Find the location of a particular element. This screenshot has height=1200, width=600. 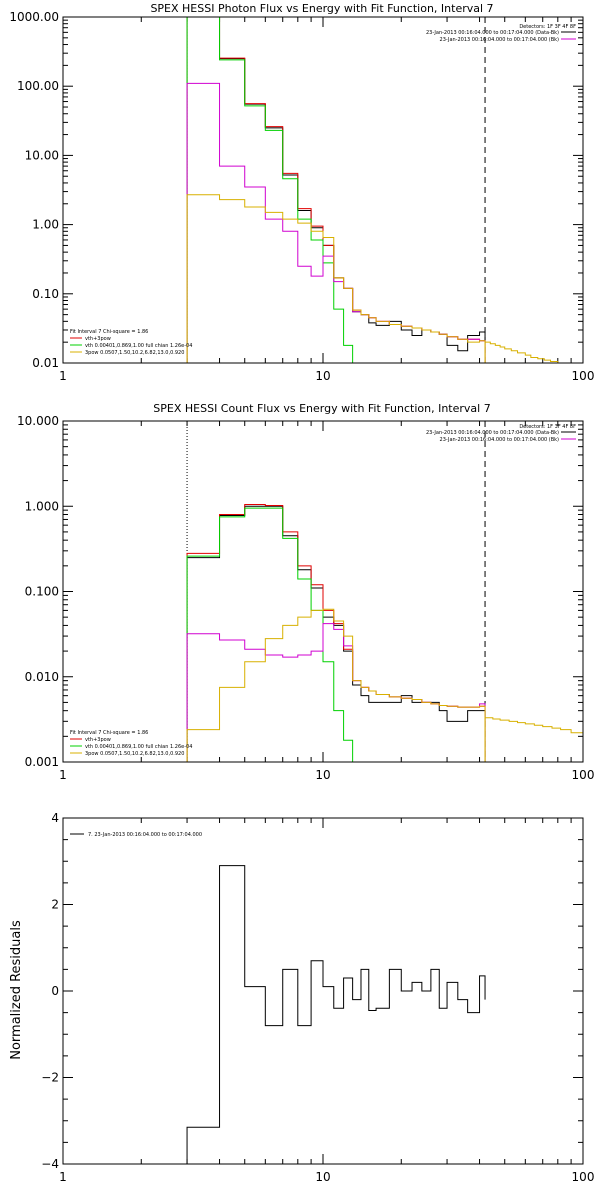

y-tick-label: 10.000 is located at coordinates (38, 421).